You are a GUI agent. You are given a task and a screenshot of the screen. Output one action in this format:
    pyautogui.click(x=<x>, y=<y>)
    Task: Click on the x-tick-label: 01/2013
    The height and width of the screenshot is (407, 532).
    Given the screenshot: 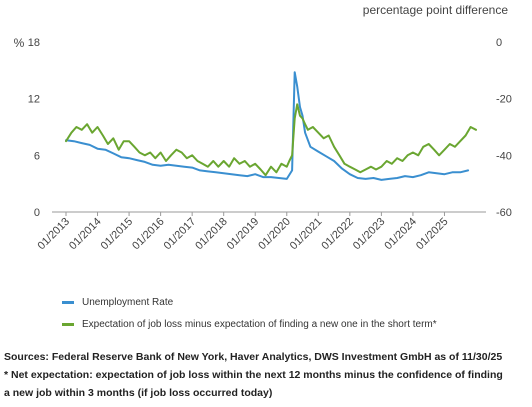 What is the action you would take?
    pyautogui.click(x=54, y=234)
    